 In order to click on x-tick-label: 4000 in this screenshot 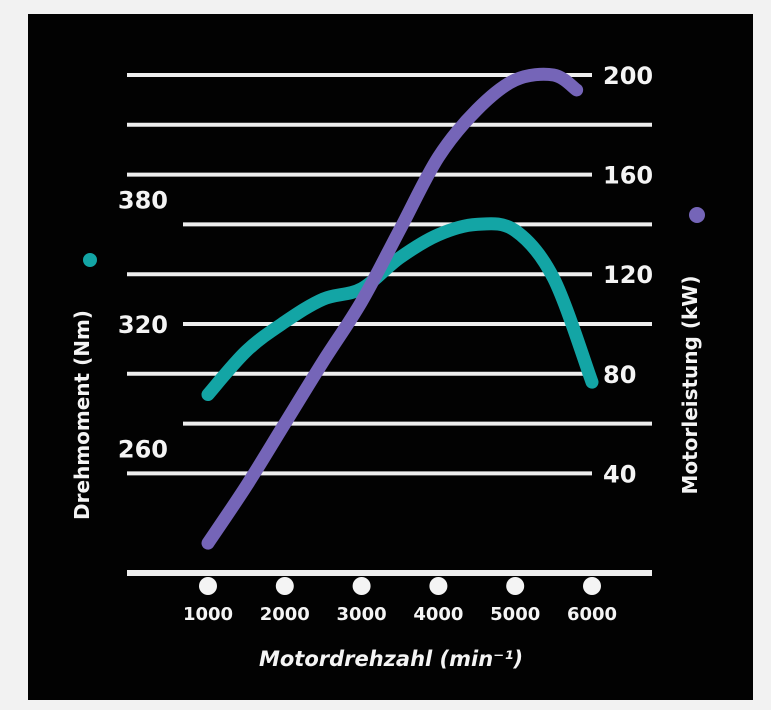, I will do `click(438, 614)`.